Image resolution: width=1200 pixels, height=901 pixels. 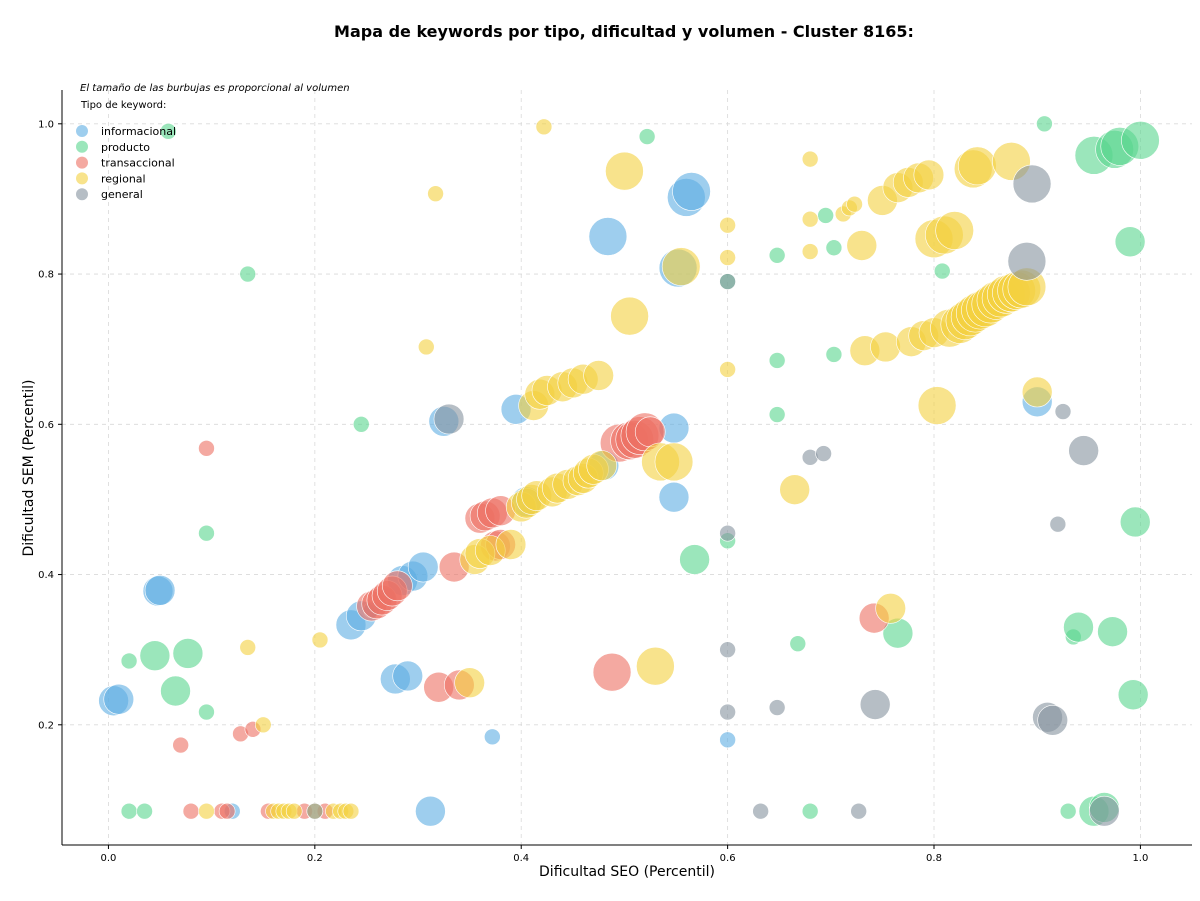 I want to click on y-ticks: 0.2 0.4 0.6 0.8 1.0, so click(x=50, y=425).